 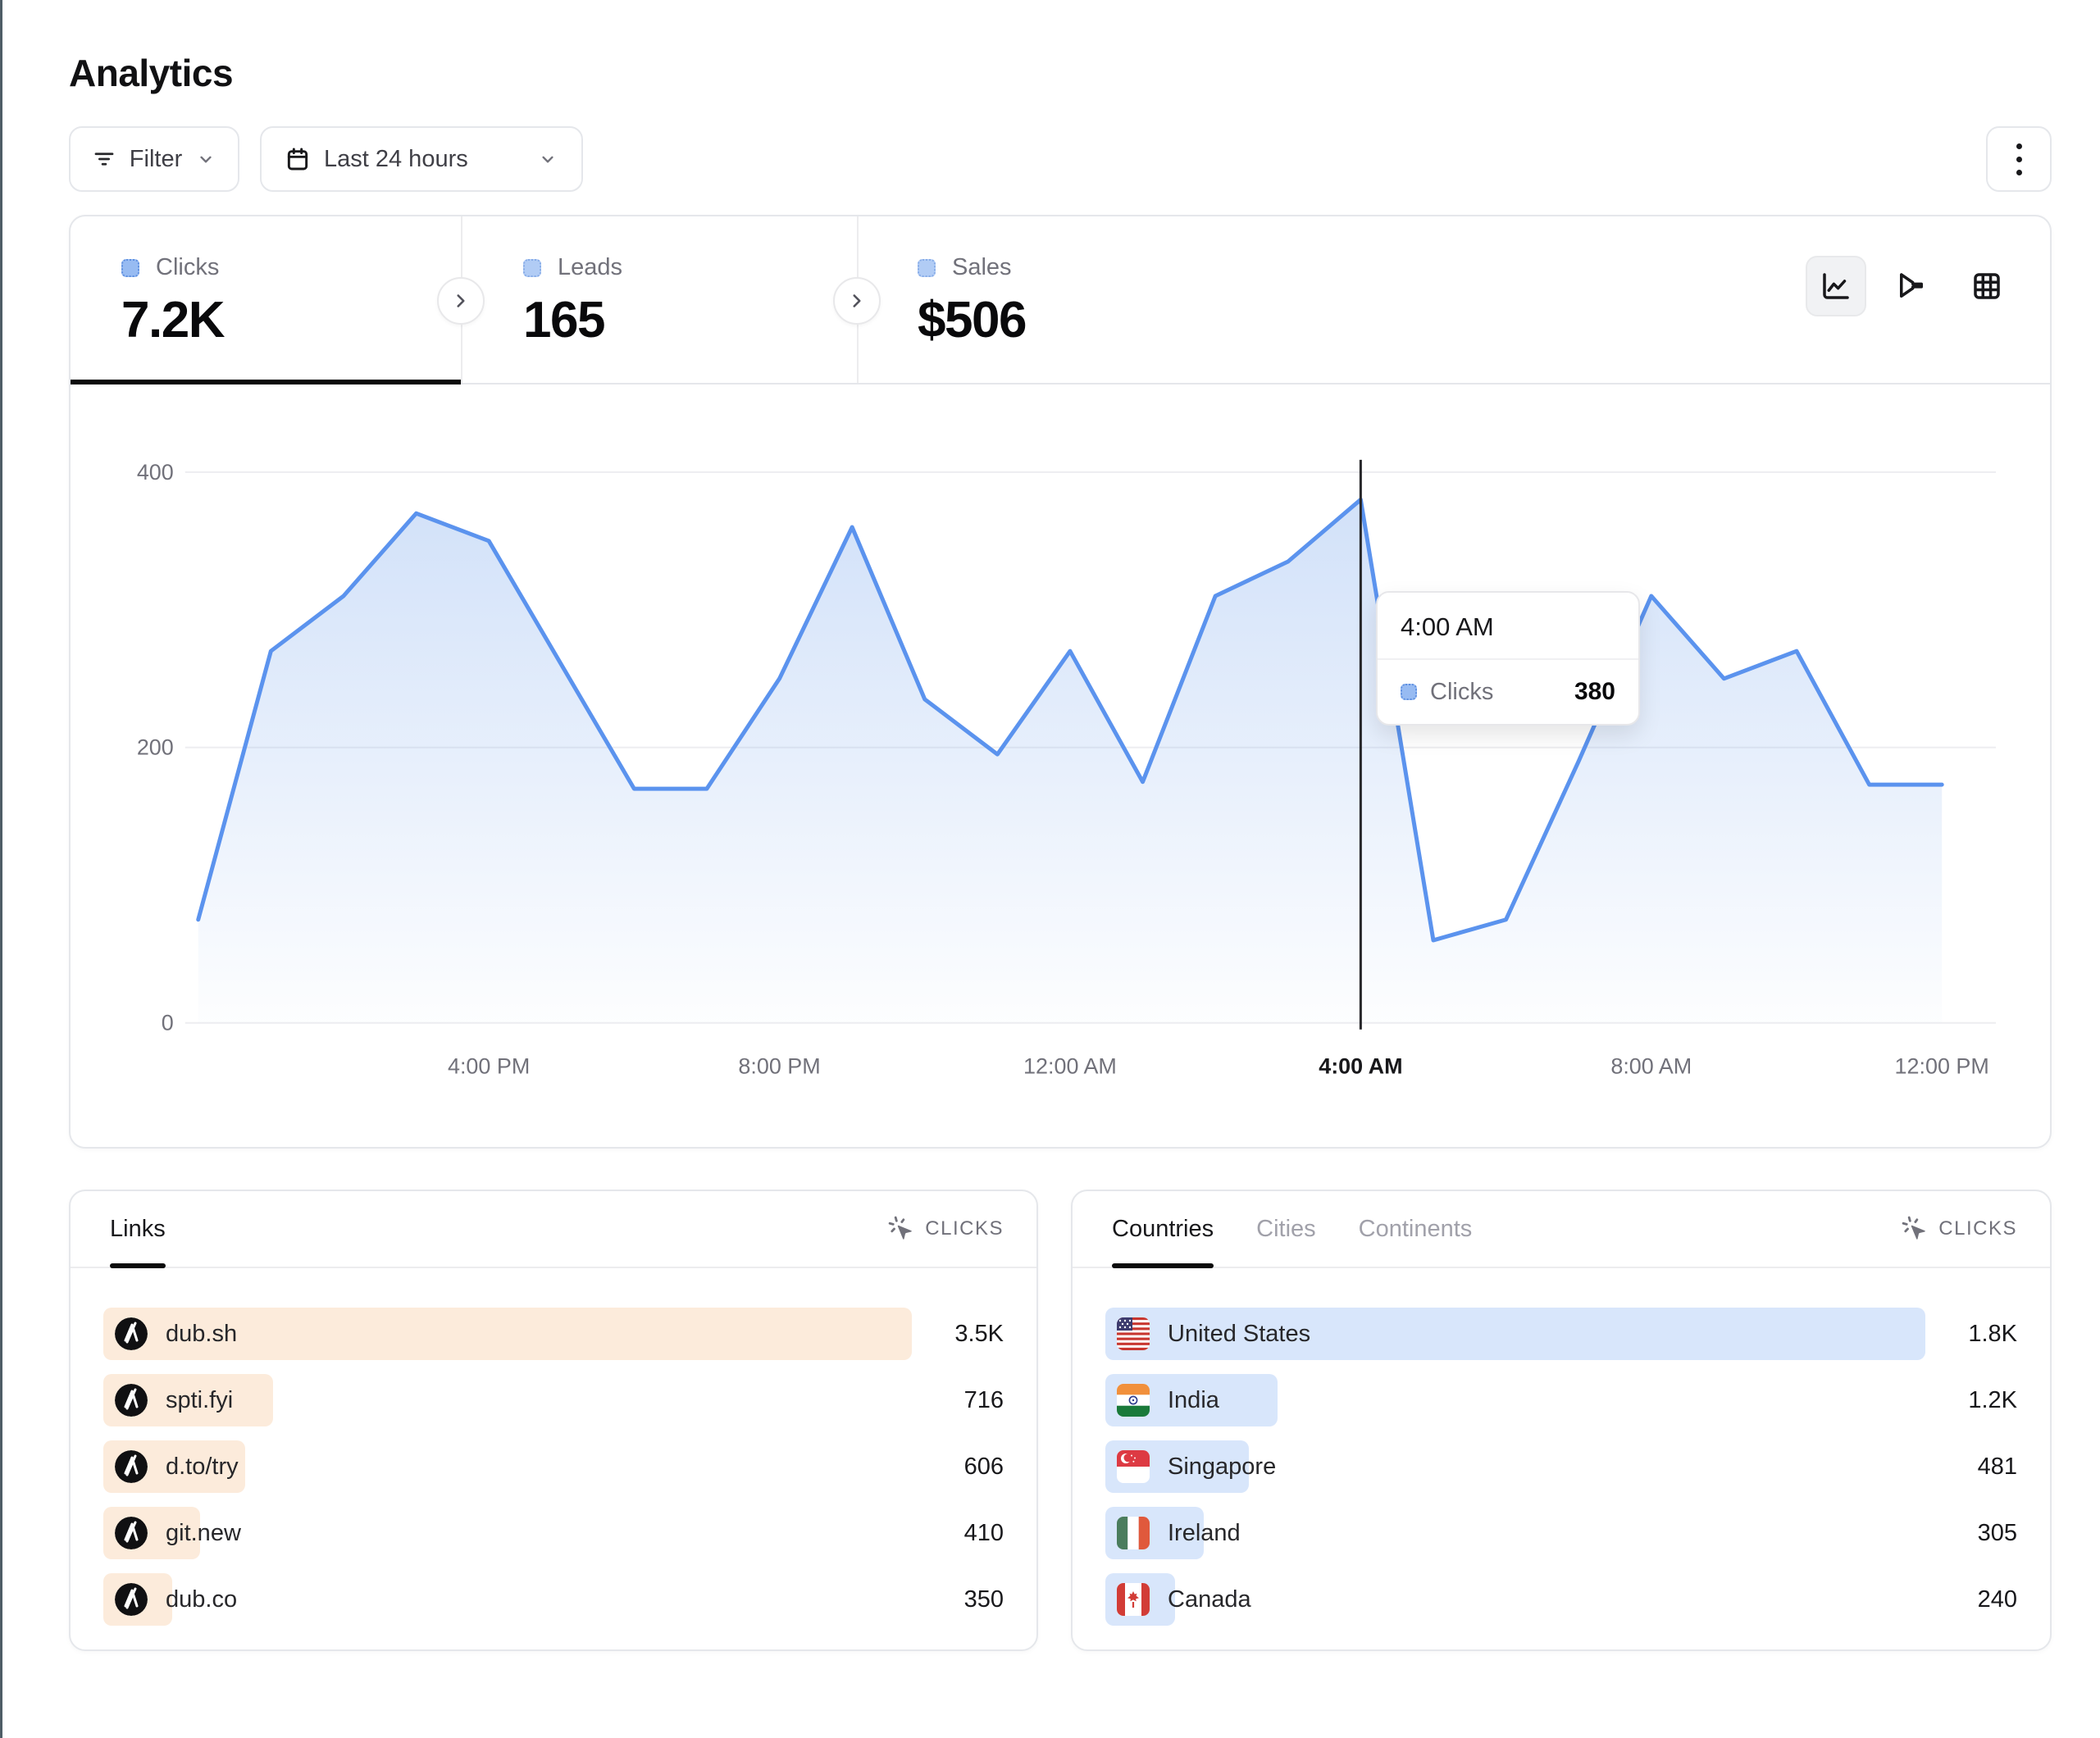 I want to click on filter-button: Filter, so click(x=154, y=159).